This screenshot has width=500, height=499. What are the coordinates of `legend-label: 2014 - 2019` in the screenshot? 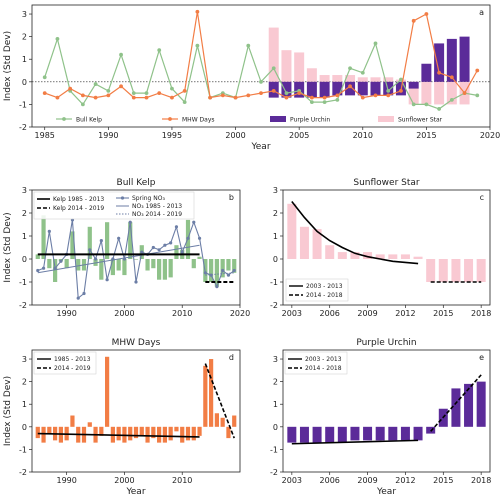 It's located at (72, 368).